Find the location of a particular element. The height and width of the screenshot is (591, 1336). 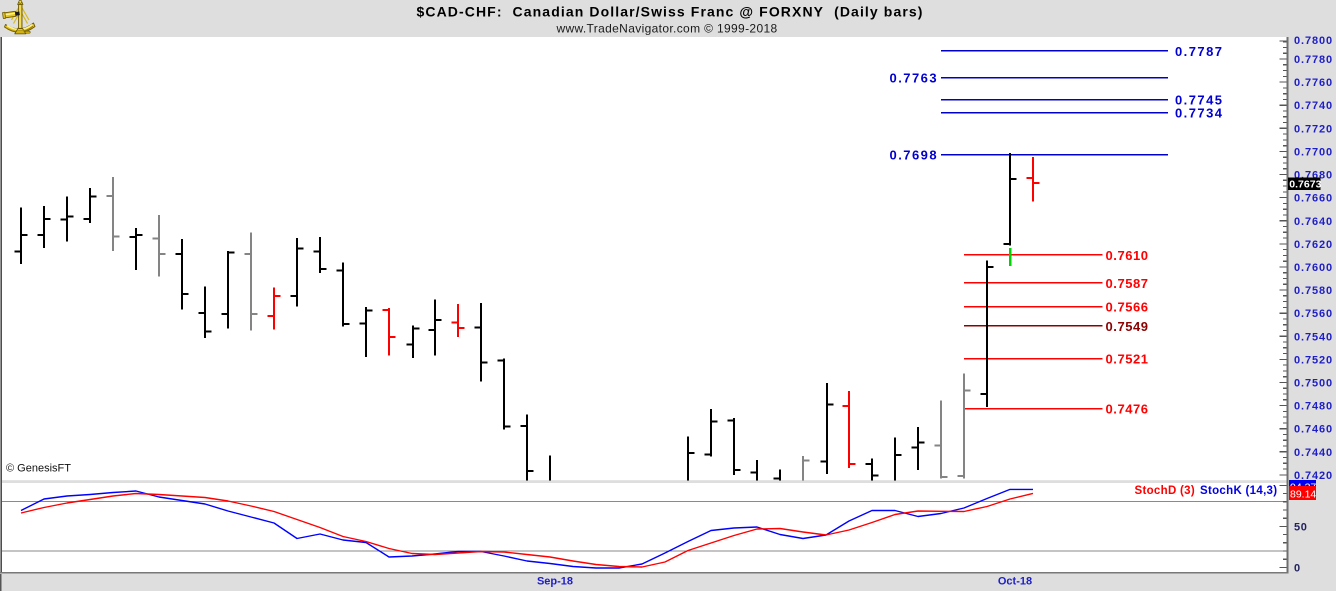

svg-text: 0.7480 is located at coordinates (1313, 407).